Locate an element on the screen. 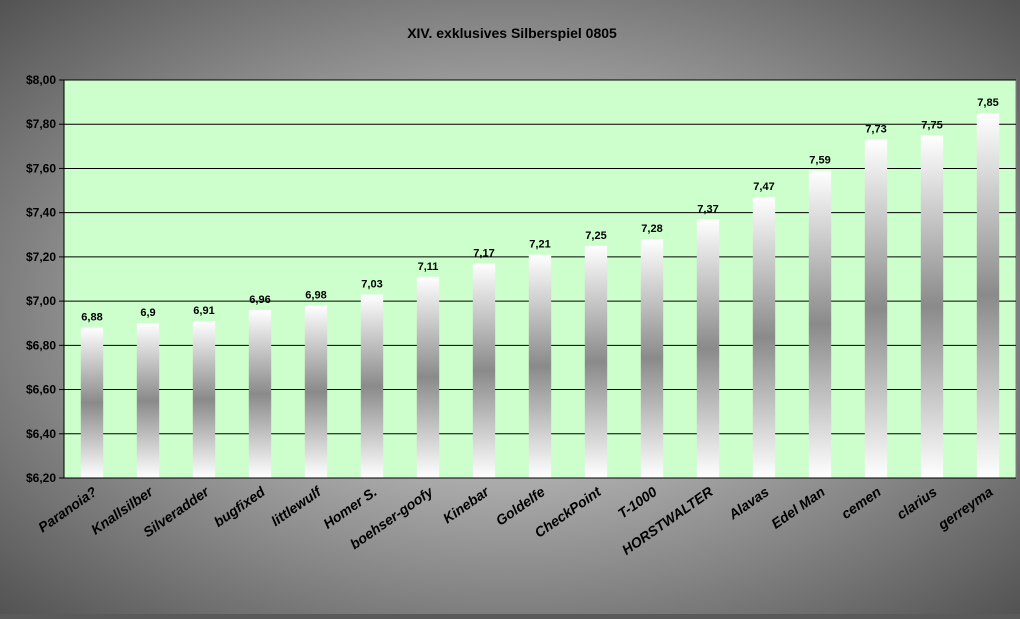  data-label: 7,47 is located at coordinates (763, 187).